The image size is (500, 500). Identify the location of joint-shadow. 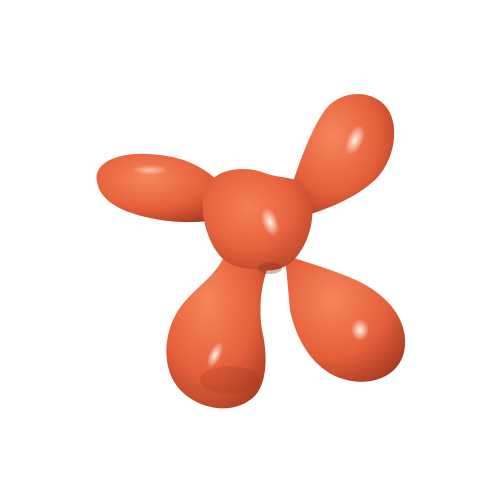
(270, 268).